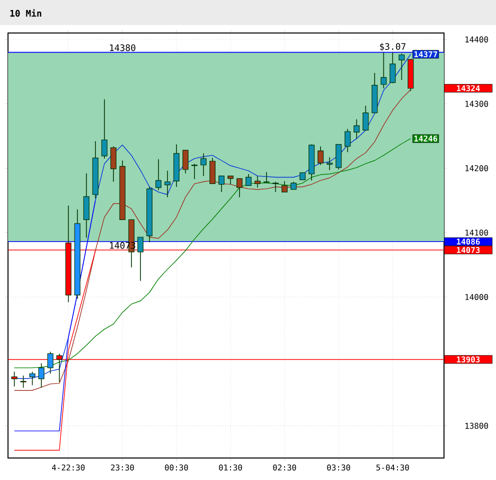  What do you see at coordinates (26, 13) in the screenshot?
I see `chart-title: 10 Min` at bounding box center [26, 13].